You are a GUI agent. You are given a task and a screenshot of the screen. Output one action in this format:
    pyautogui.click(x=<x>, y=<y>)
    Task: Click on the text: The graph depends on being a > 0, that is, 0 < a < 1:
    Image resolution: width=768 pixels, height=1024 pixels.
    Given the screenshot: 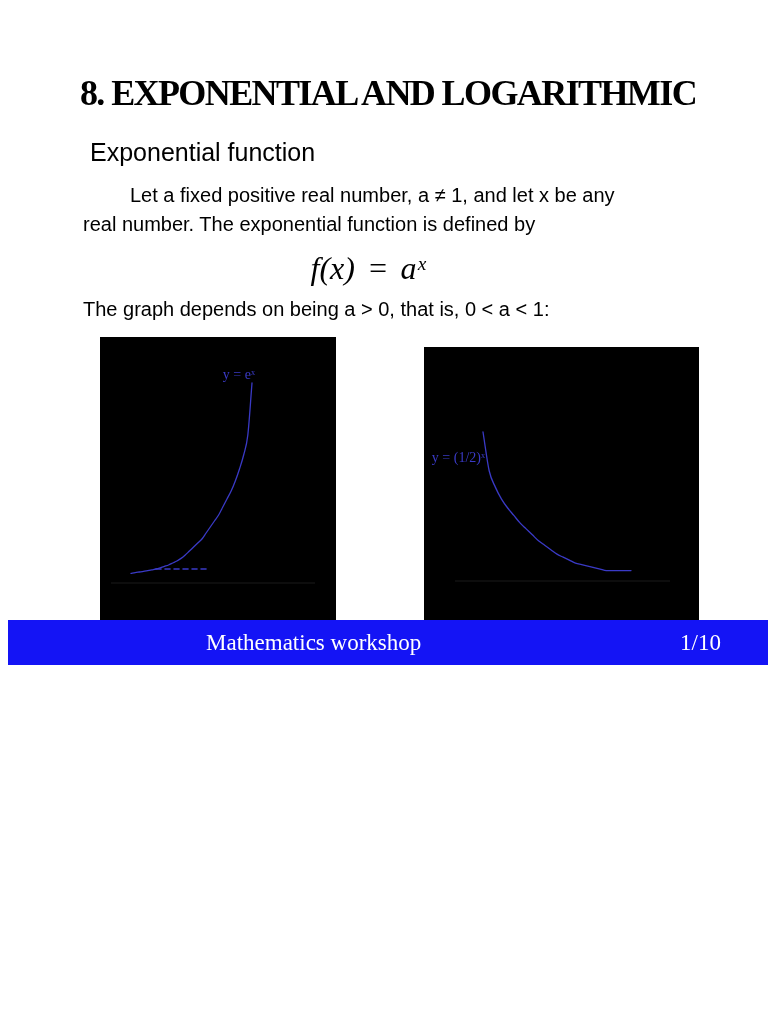 What is the action you would take?
    pyautogui.click(x=316, y=309)
    